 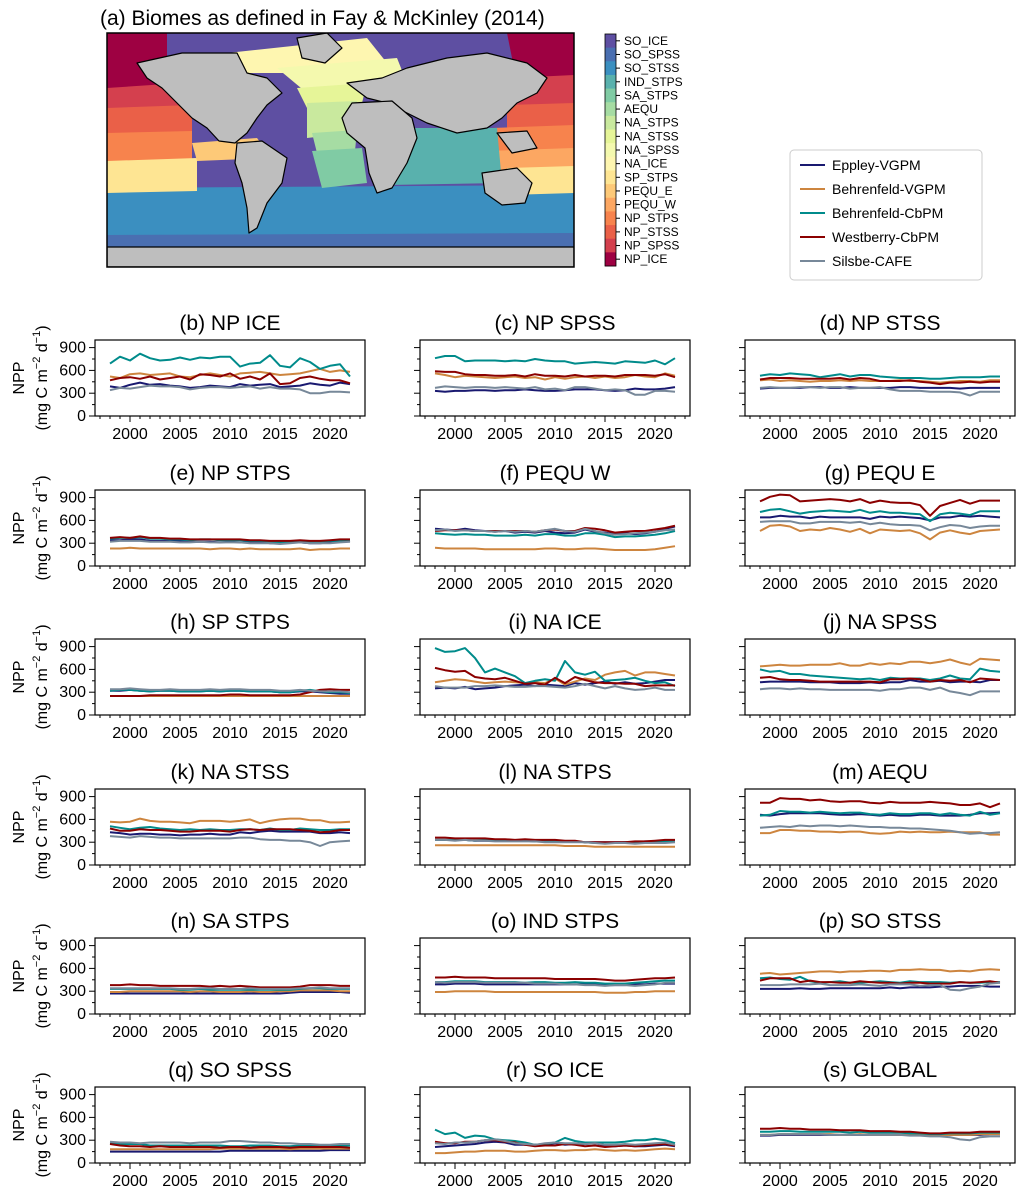 What do you see at coordinates (540, 117) in the screenshot?
I see `np-stss-east-region` at bounding box center [540, 117].